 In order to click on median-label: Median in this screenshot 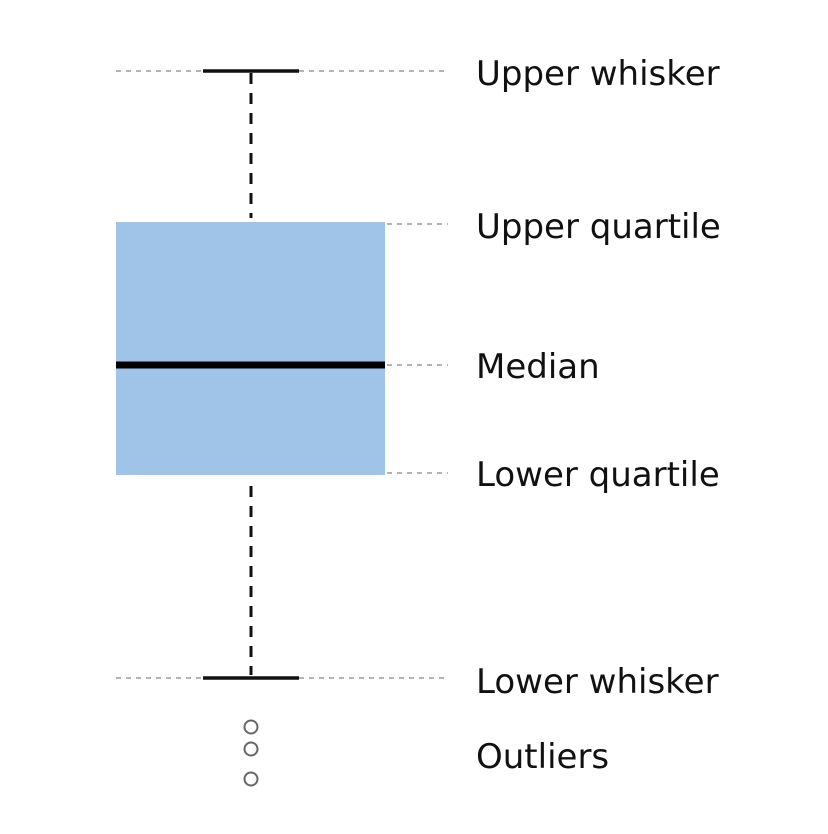, I will do `click(538, 367)`.